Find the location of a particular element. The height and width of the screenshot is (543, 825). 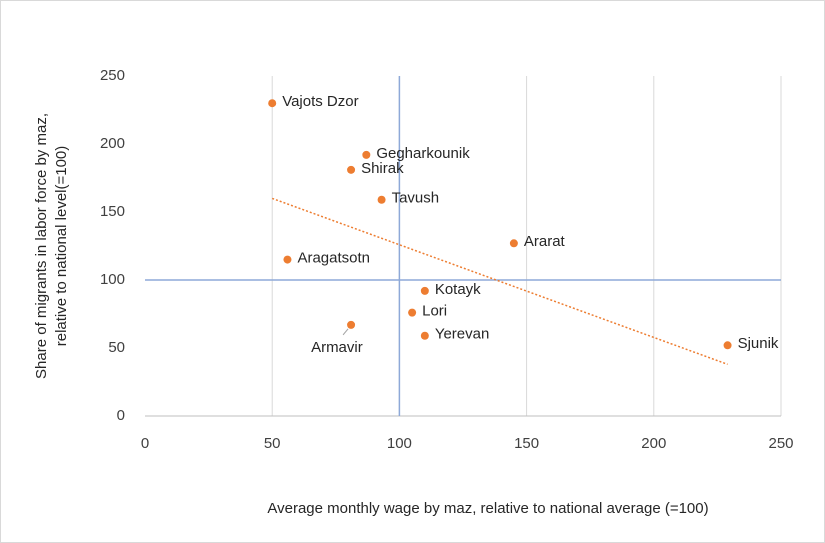

x-tick-label: 50 is located at coordinates (272, 443).